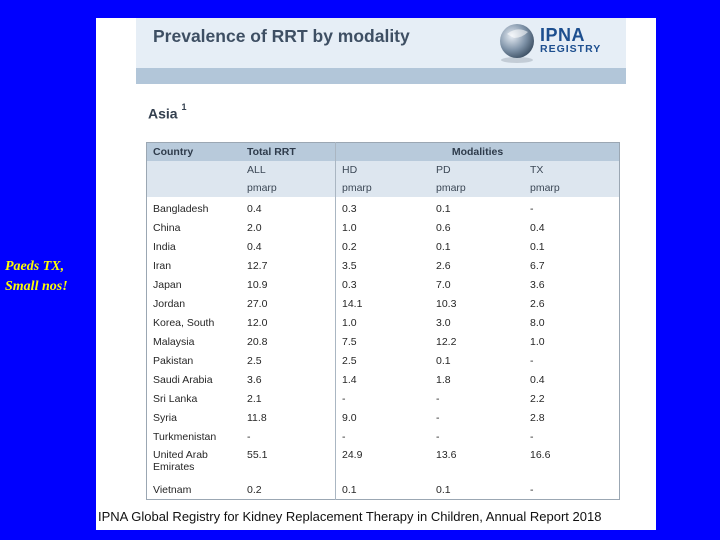 The height and width of the screenshot is (540, 720). What do you see at coordinates (193, 151) in the screenshot?
I see `header-country: Country` at bounding box center [193, 151].